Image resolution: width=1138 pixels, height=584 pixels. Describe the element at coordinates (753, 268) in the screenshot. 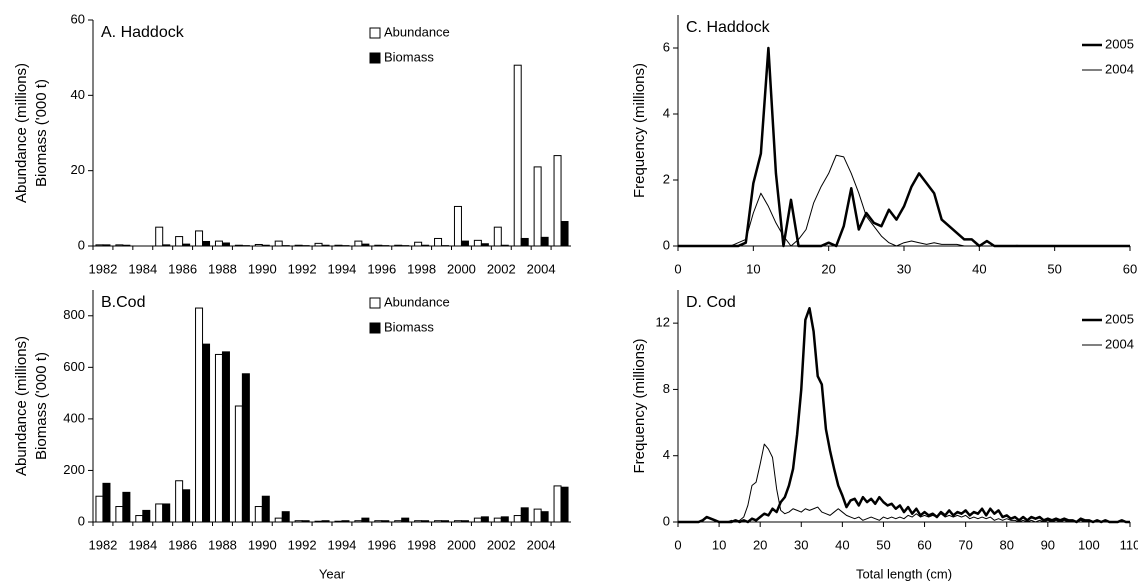

I see `x-tick-label: 10` at that location.